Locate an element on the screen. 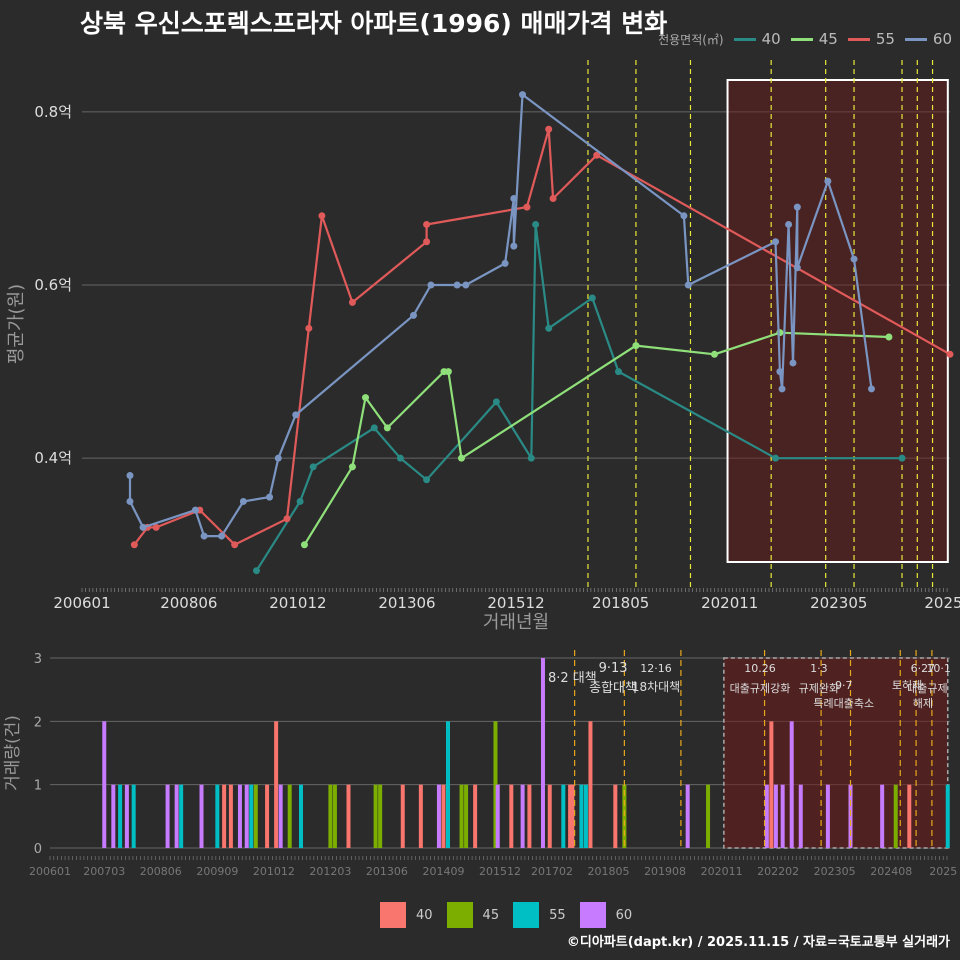  bar-x-tick-label: 202408 is located at coordinates (891, 871).